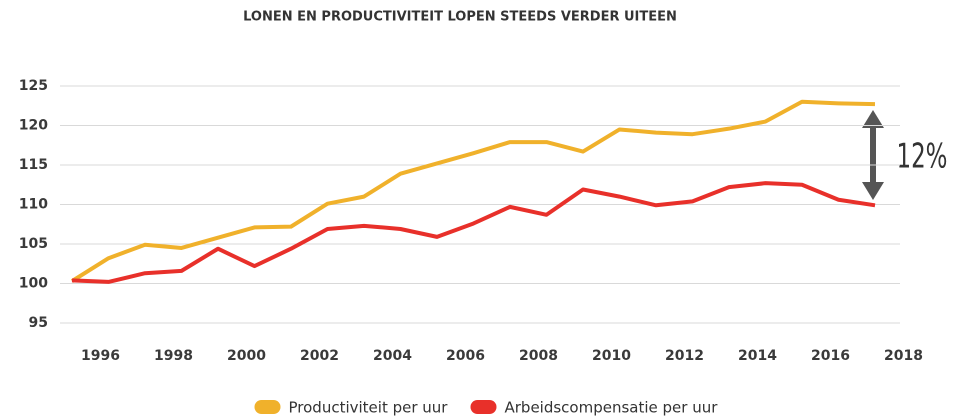 The height and width of the screenshot is (420, 955). I want to click on y-tick-label: 105, so click(33, 244).